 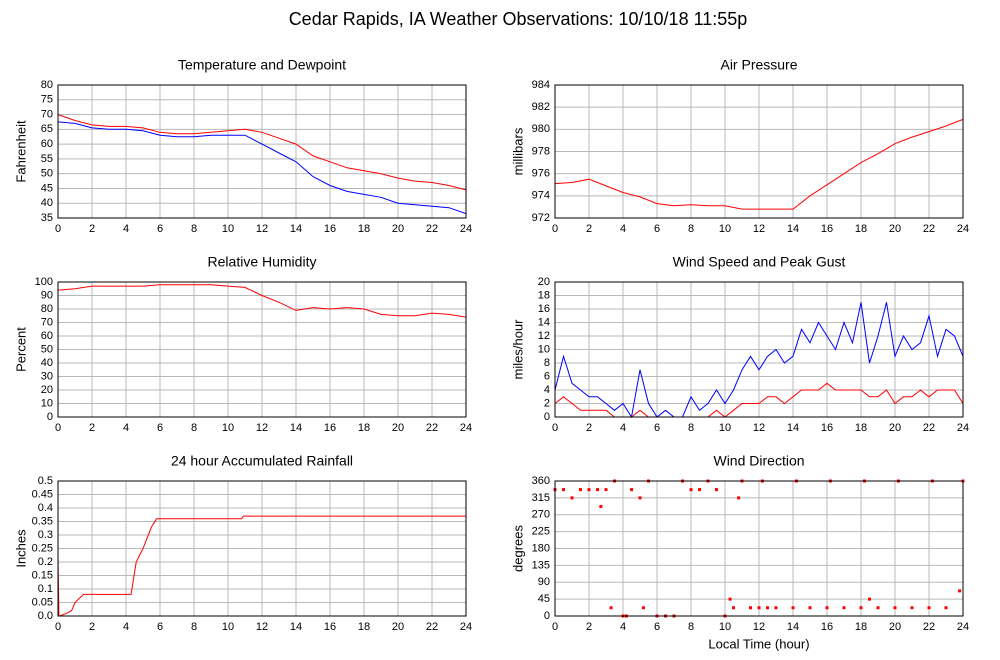 What do you see at coordinates (45, 481) in the screenshot?
I see `y-tick-label: 0.5` at bounding box center [45, 481].